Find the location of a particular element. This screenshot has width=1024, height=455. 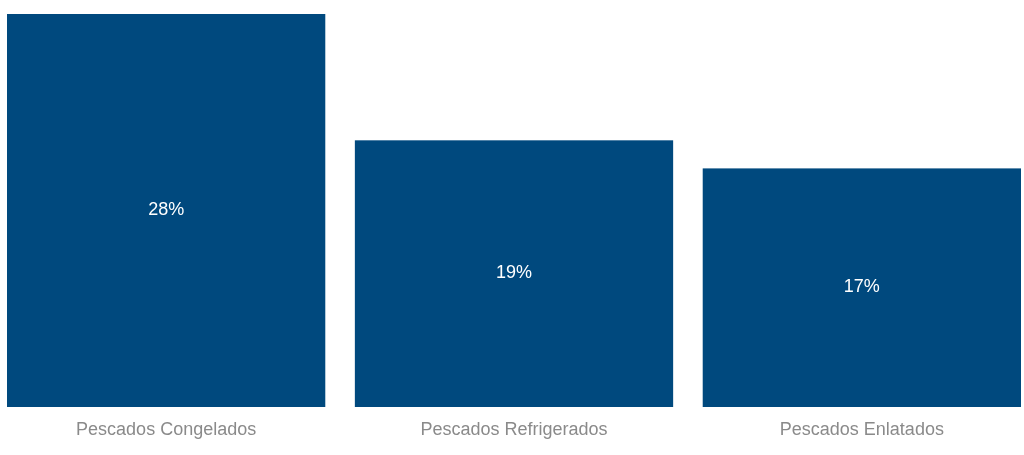

x-tick-label: Pescados Enlatados is located at coordinates (861, 429).